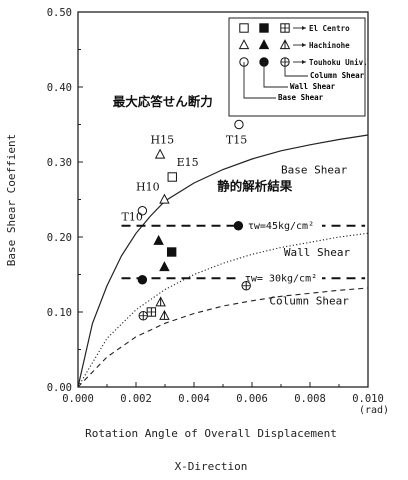 This screenshot has width=408, height=480. I want to click on annotation: H10, so click(148, 187).